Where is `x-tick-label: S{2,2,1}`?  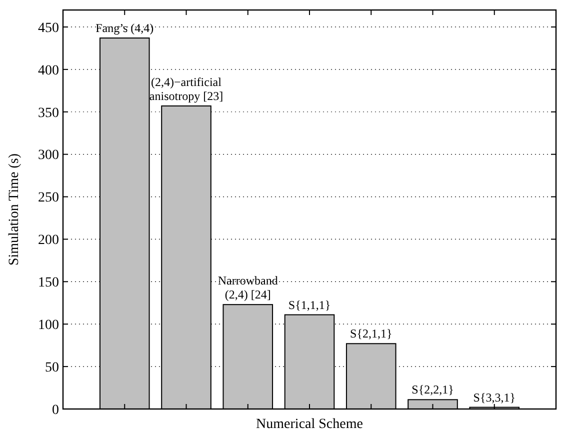 x-tick-label: S{2,2,1} is located at coordinates (433, 389).